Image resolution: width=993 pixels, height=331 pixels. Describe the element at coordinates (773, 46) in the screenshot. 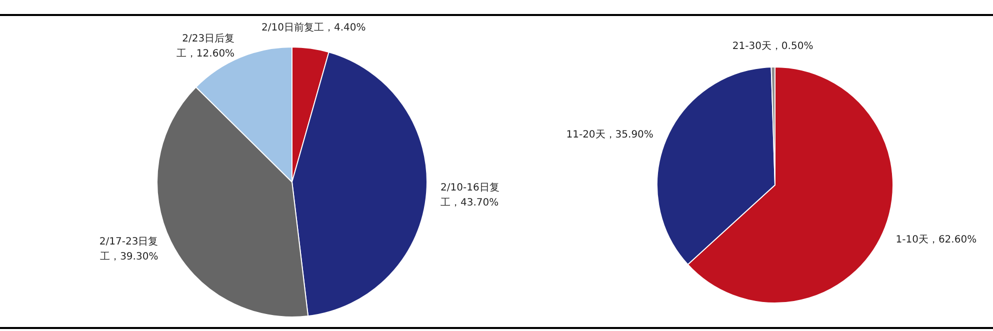

I see `slice-label: 21-30天，0.50%` at that location.